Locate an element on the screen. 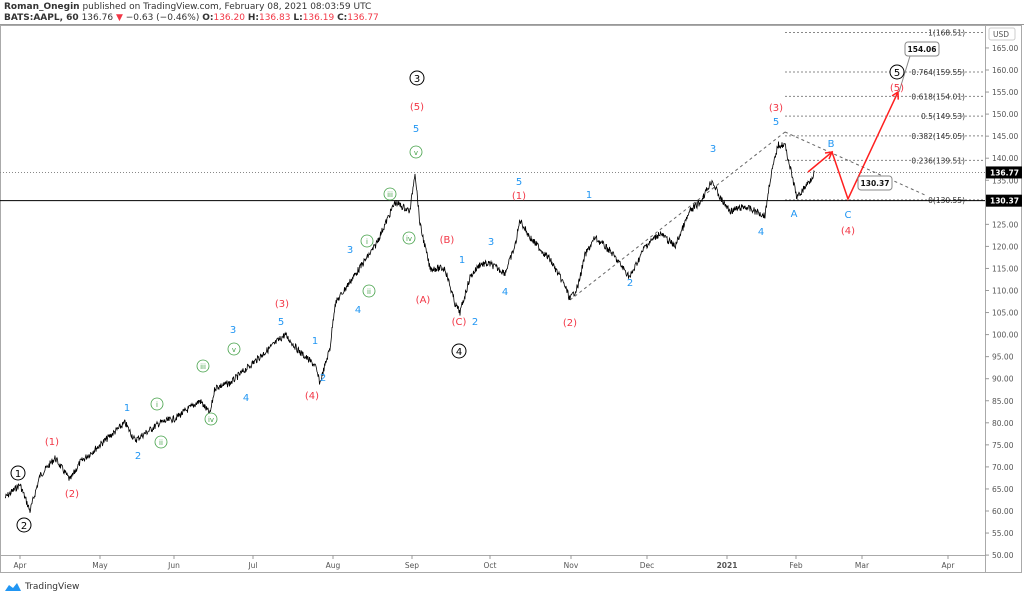  wave-label-green: iii is located at coordinates (390, 195).